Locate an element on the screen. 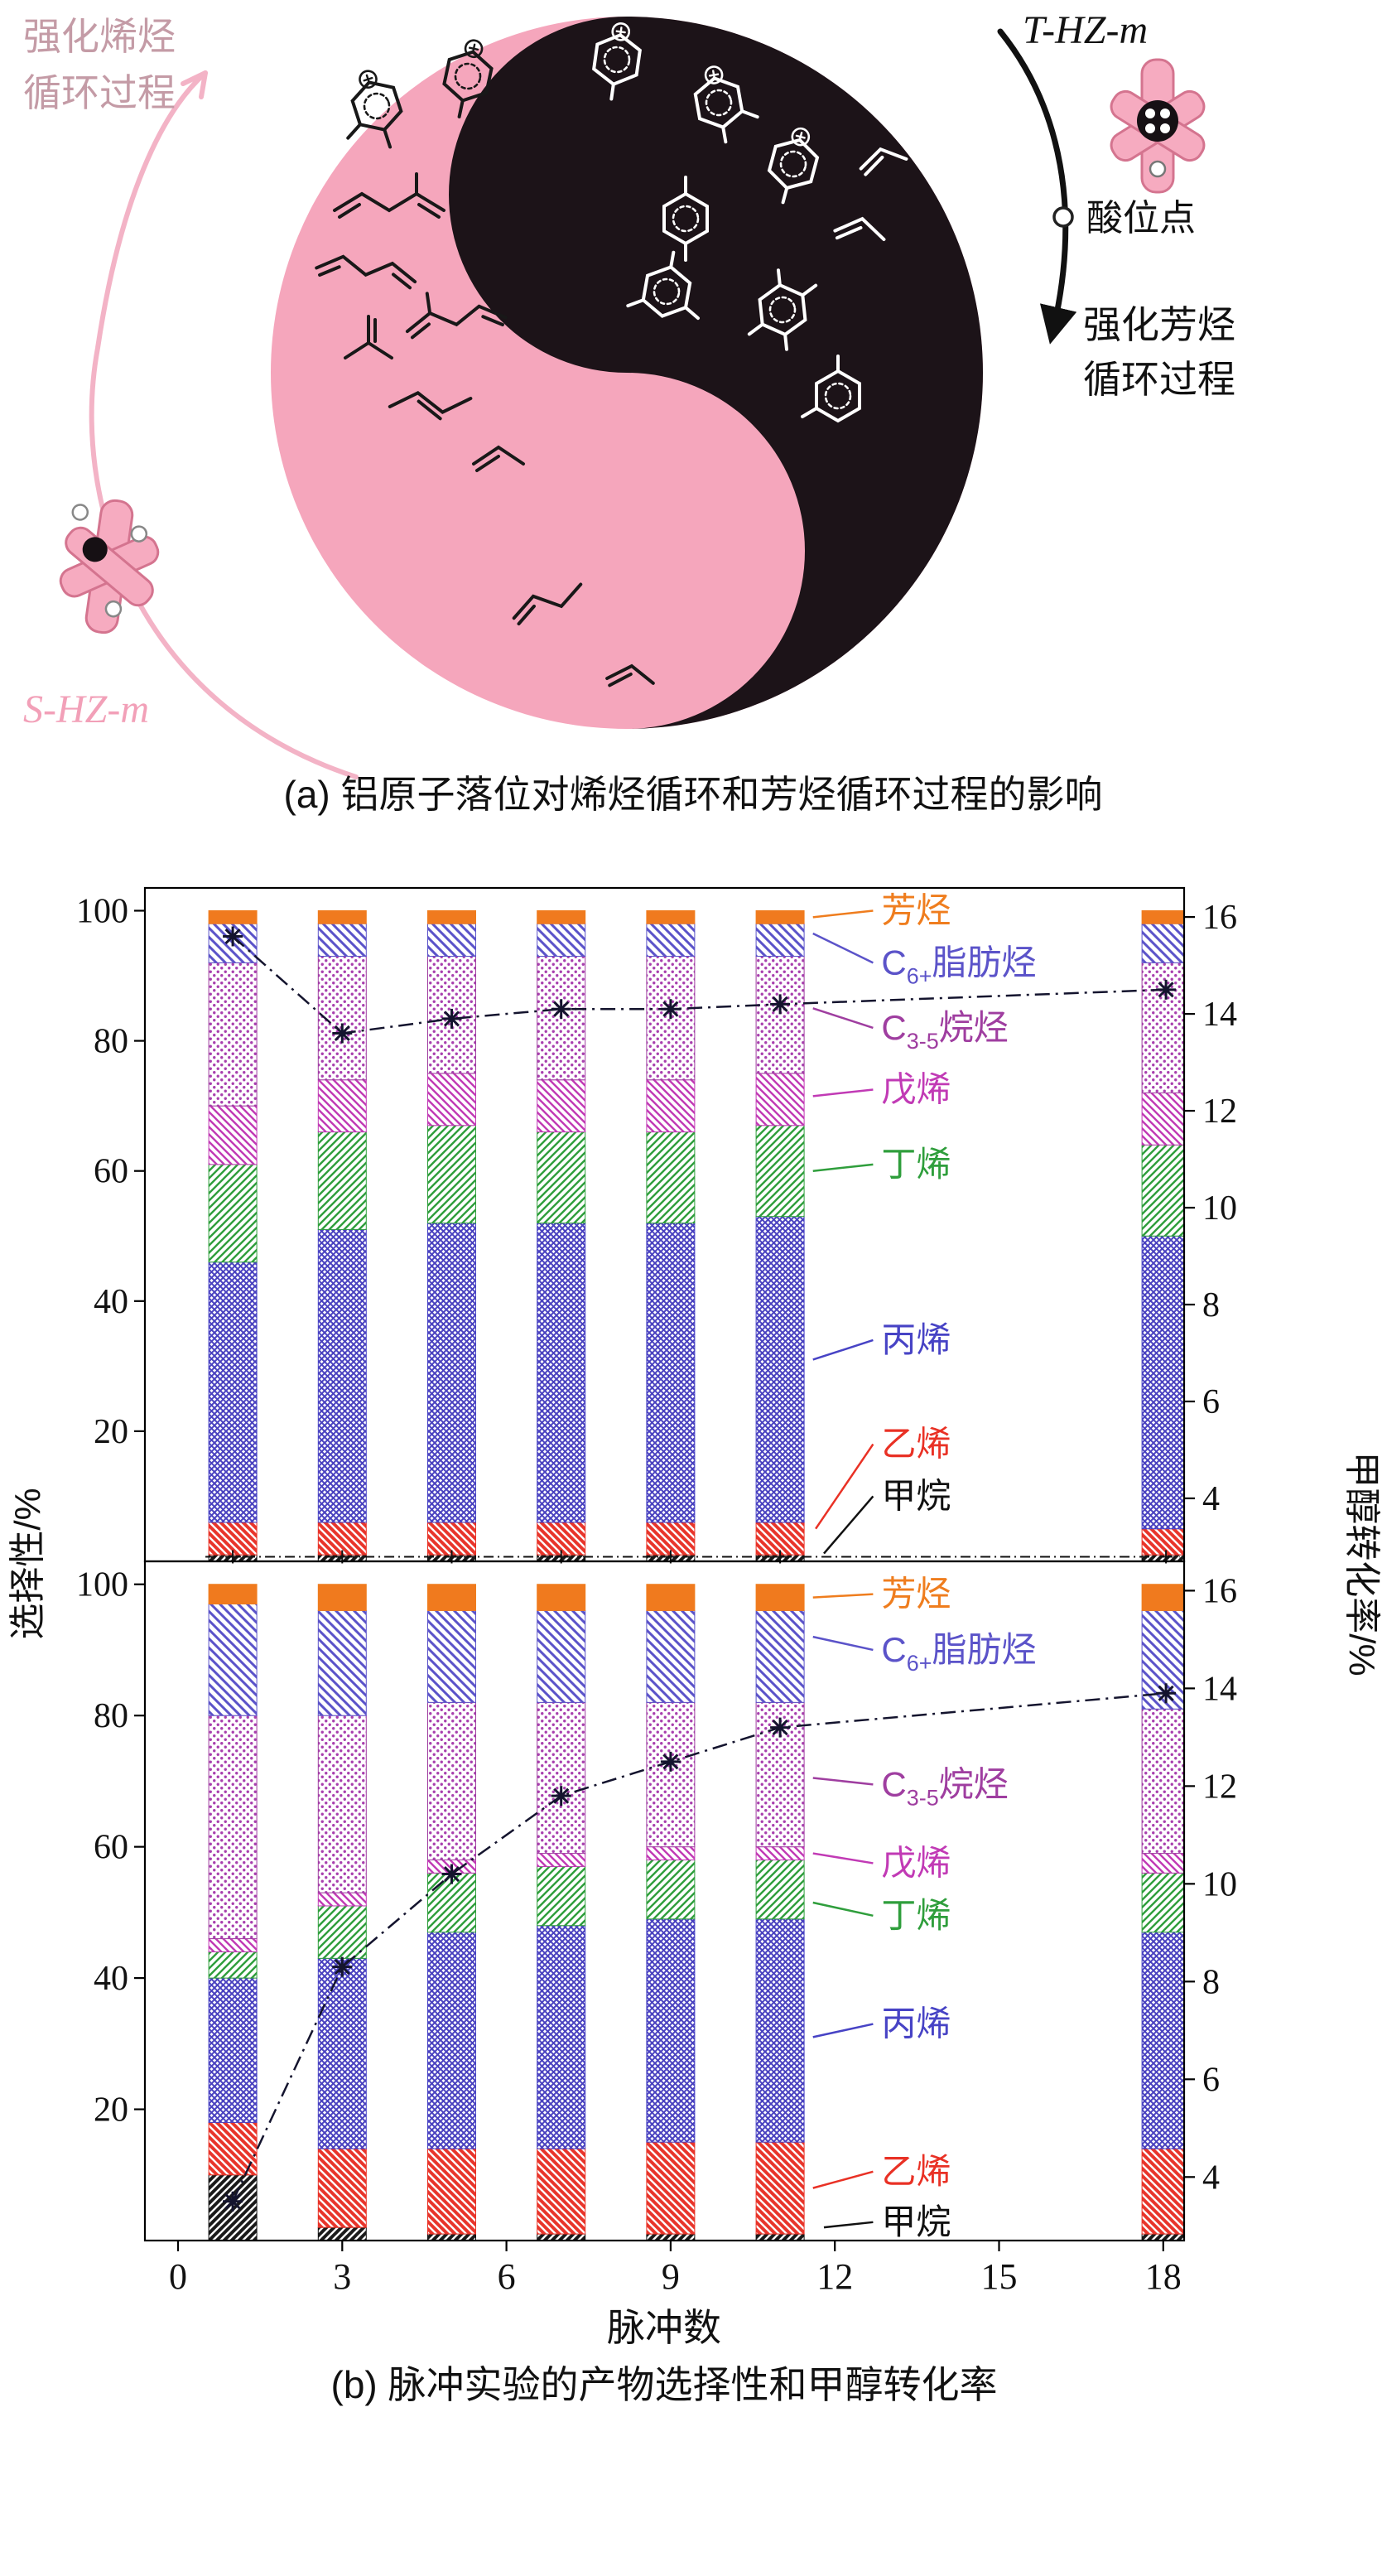 The height and width of the screenshot is (2576, 1387). olefin-cycle-arrow is located at coordinates (224, 424).